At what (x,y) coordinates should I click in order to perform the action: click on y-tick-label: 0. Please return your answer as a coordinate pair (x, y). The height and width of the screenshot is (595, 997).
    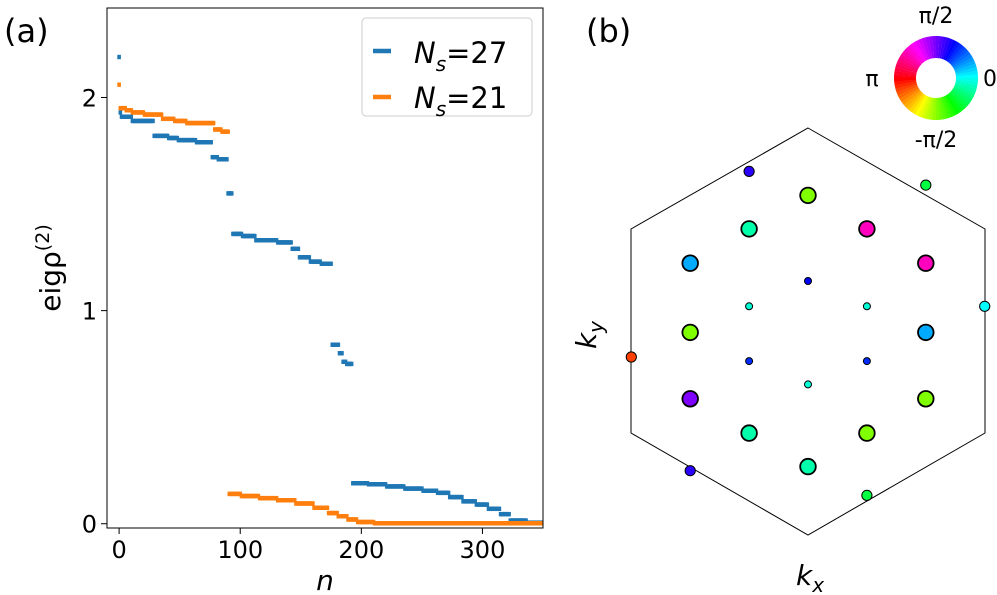
    Looking at the image, I should click on (89, 525).